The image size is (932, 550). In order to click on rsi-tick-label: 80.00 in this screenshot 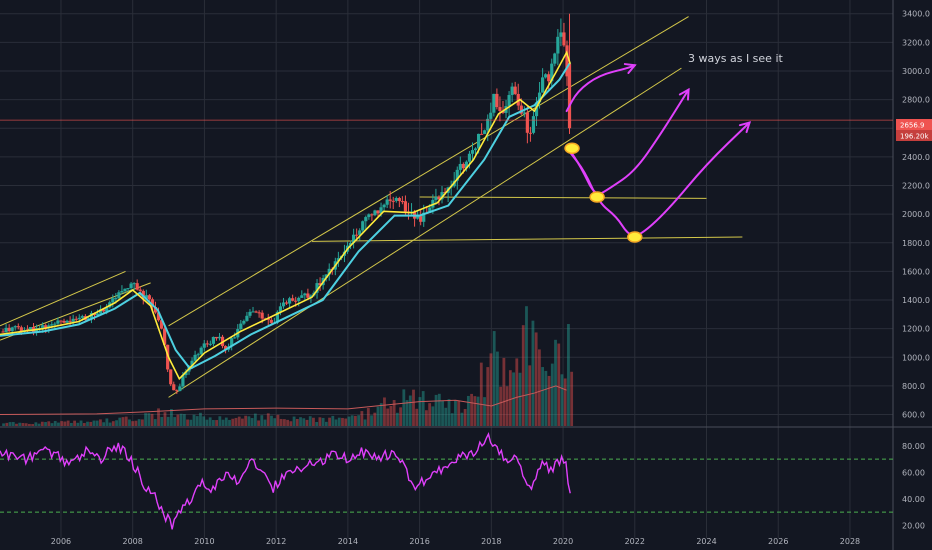, I will do `click(913, 446)`.